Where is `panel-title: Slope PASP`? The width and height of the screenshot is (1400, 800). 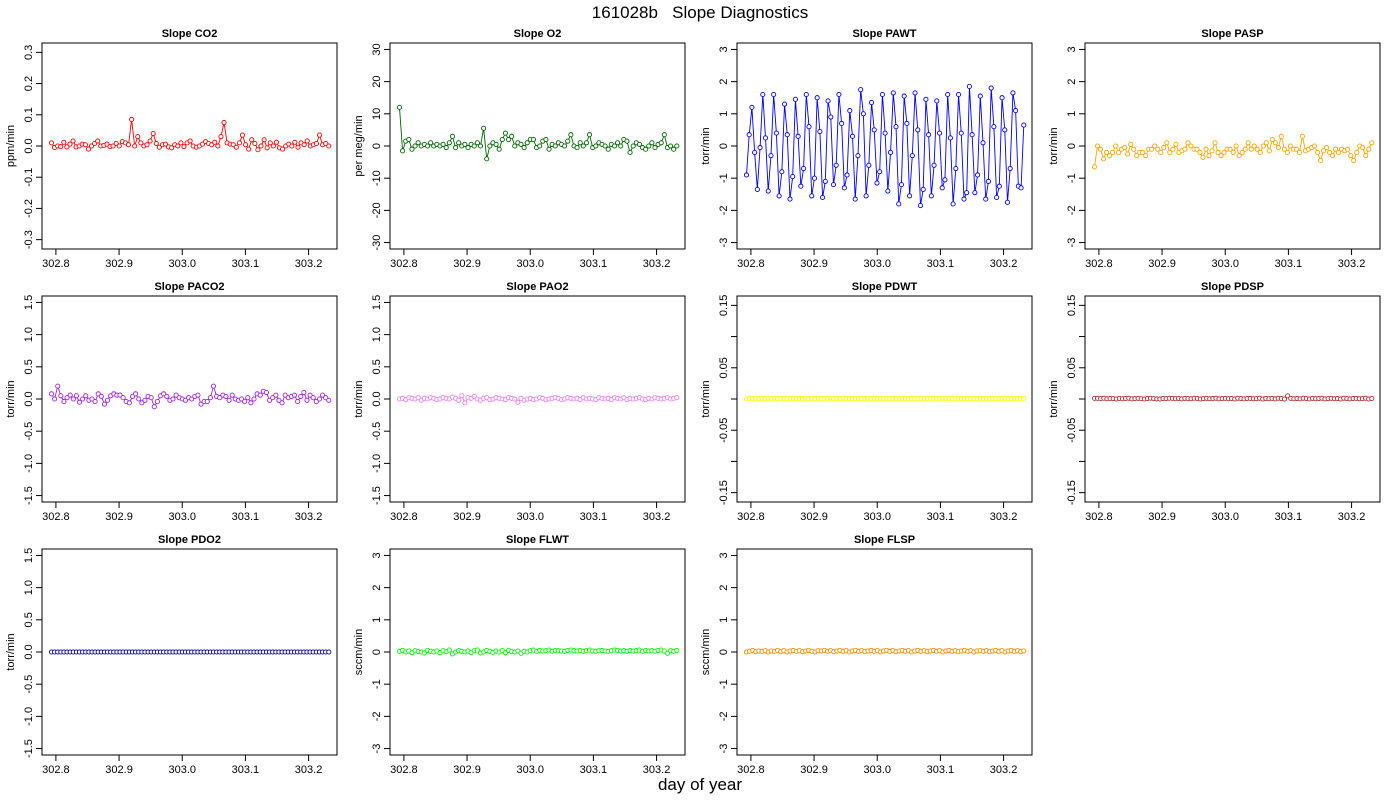 panel-title: Slope PASP is located at coordinates (1232, 34).